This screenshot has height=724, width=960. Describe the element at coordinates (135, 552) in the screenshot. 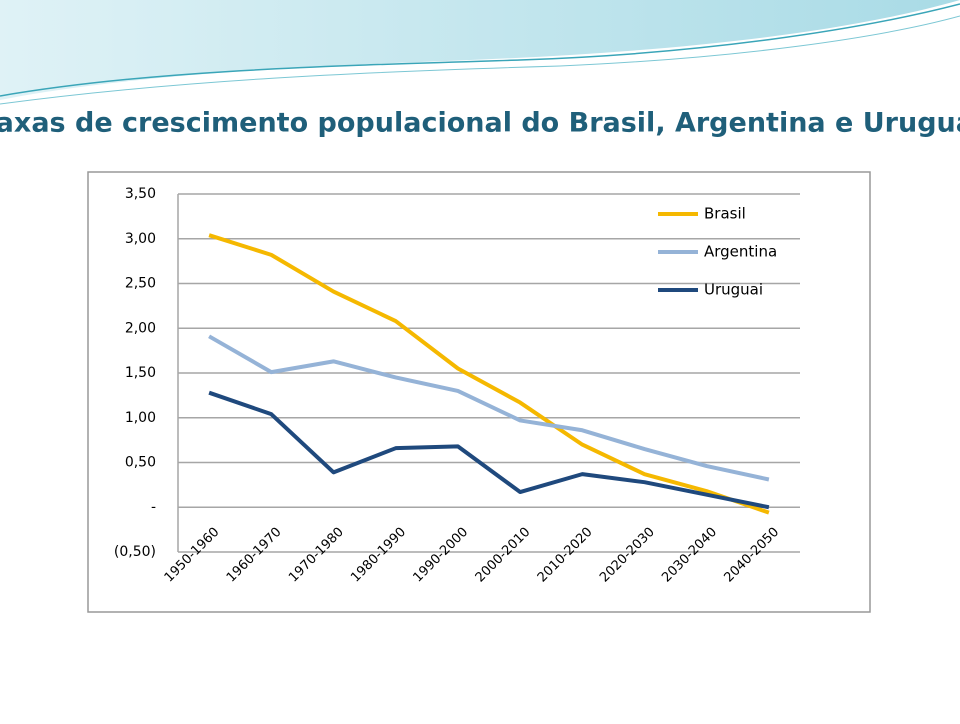

I see `y-tick-label: (0,50)` at that location.